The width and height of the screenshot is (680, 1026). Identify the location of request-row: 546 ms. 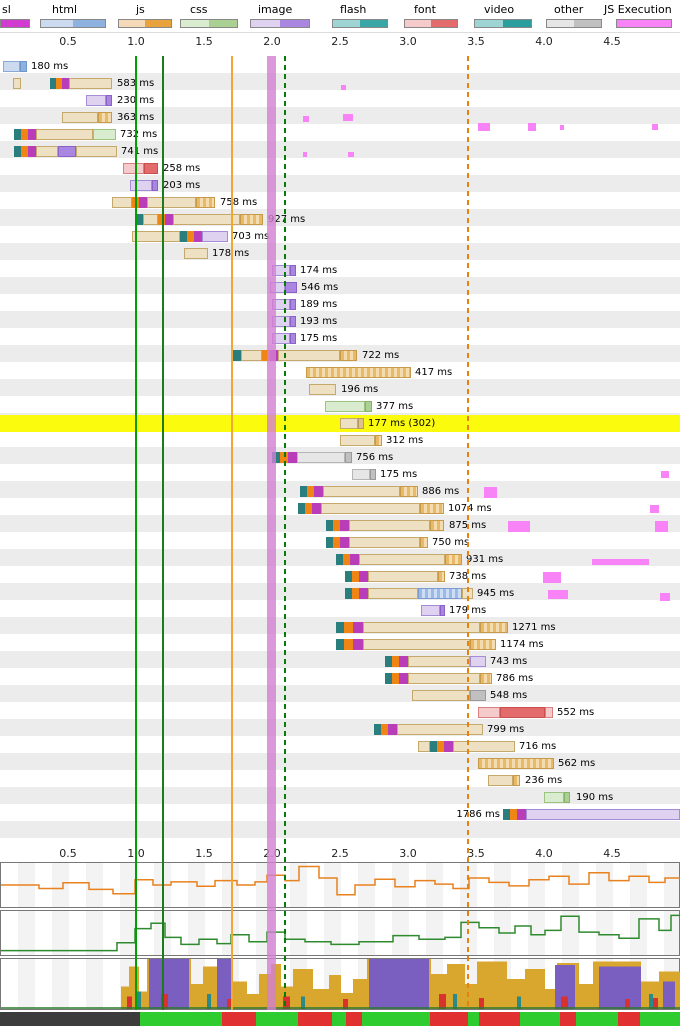
(340, 287).